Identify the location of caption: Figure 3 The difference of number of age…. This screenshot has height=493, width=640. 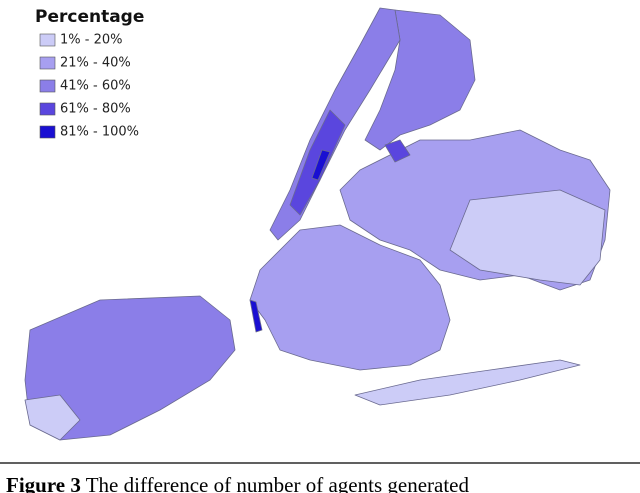
(237, 483).